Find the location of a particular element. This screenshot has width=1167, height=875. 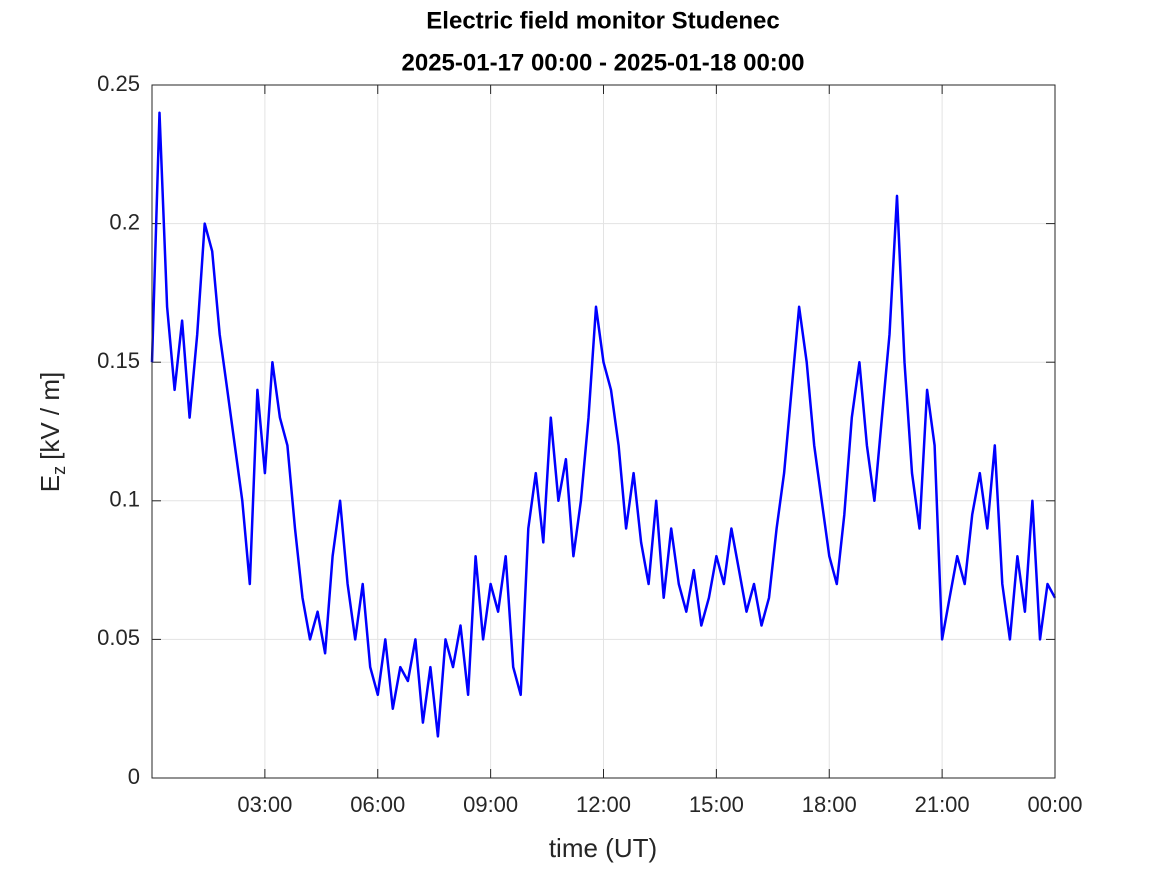

chart-title: Electric field monitor Studenec is located at coordinates (602, 20).